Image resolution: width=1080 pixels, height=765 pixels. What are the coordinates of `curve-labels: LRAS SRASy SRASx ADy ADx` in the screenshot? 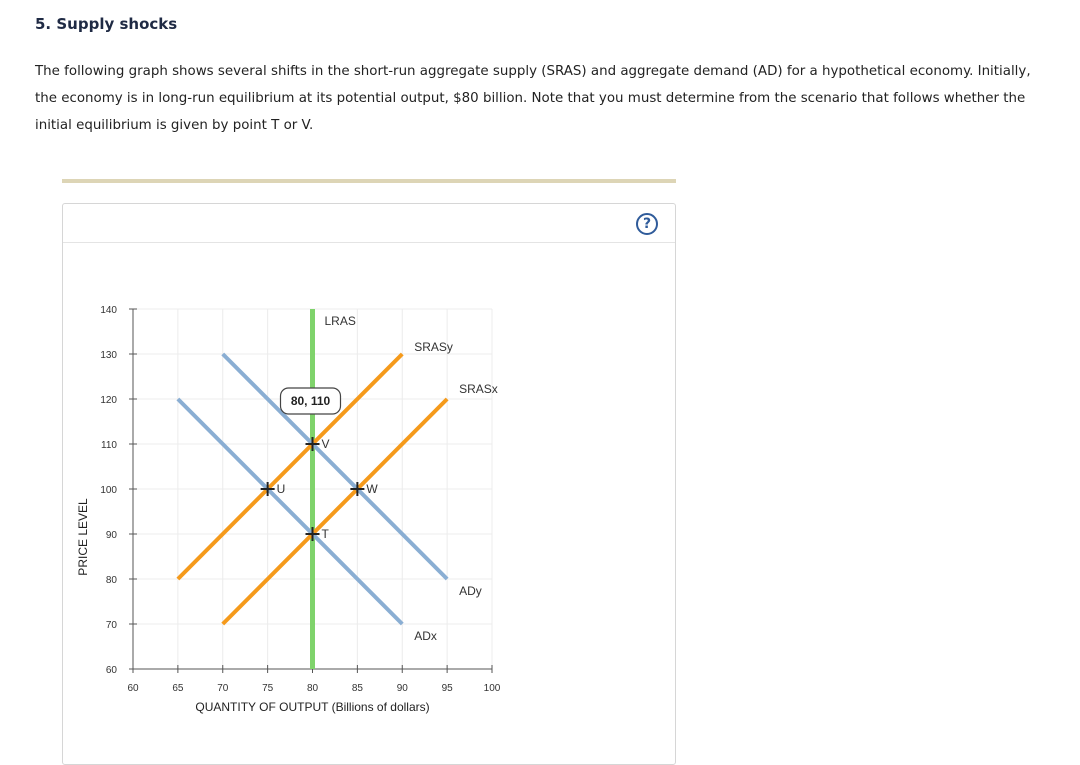 It's located at (411, 478).